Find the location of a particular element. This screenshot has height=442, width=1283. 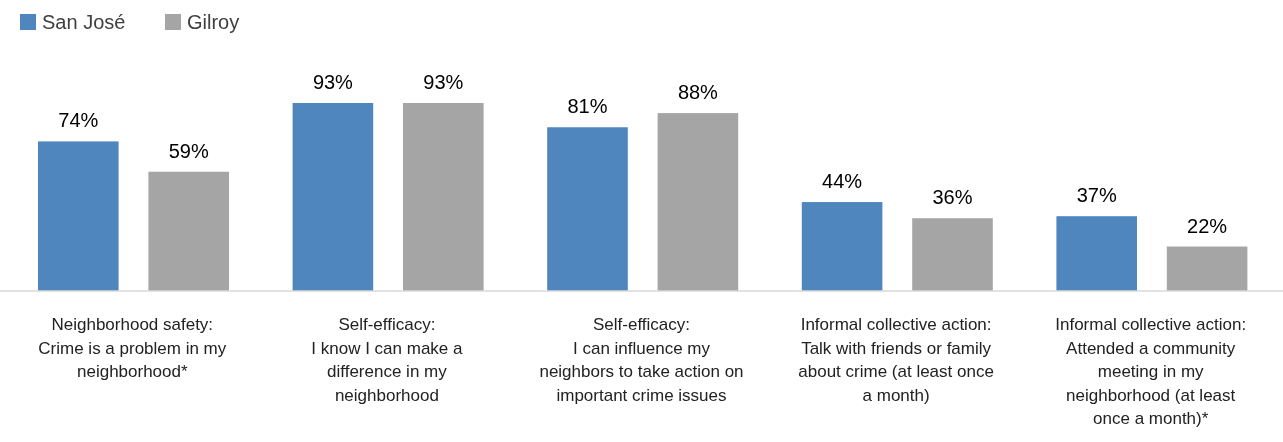

legend-label: Gilroy is located at coordinates (213, 22).